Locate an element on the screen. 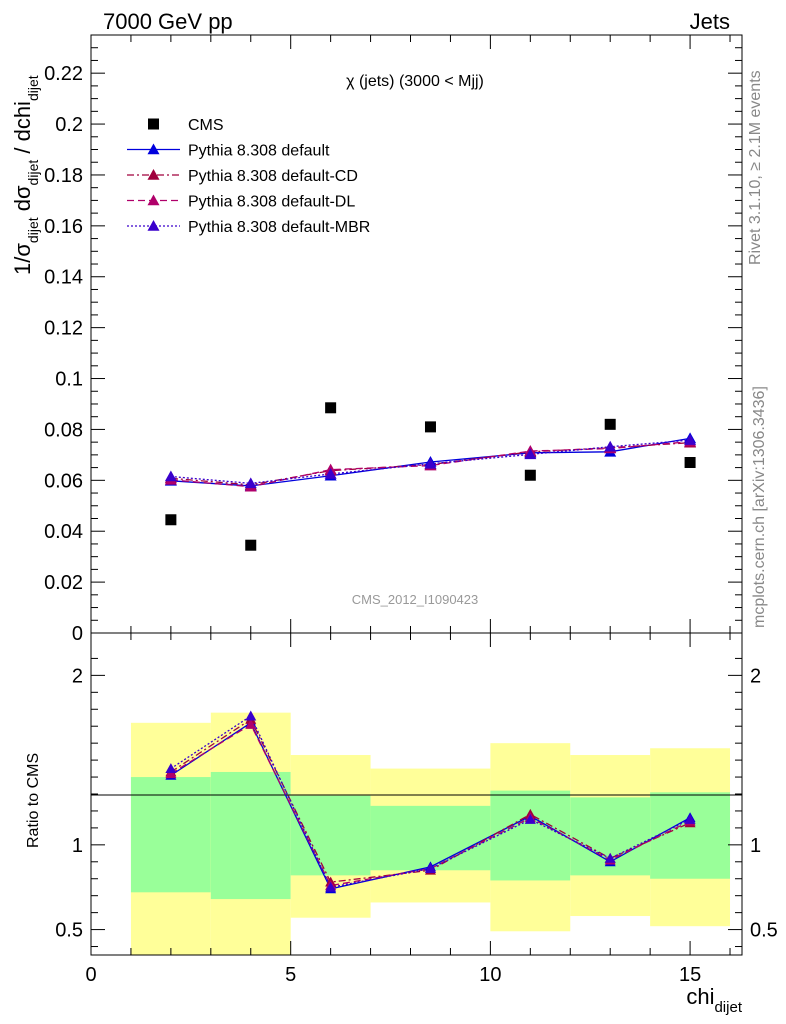  ratio-ytick-label: 0.5 is located at coordinates (69, 931).